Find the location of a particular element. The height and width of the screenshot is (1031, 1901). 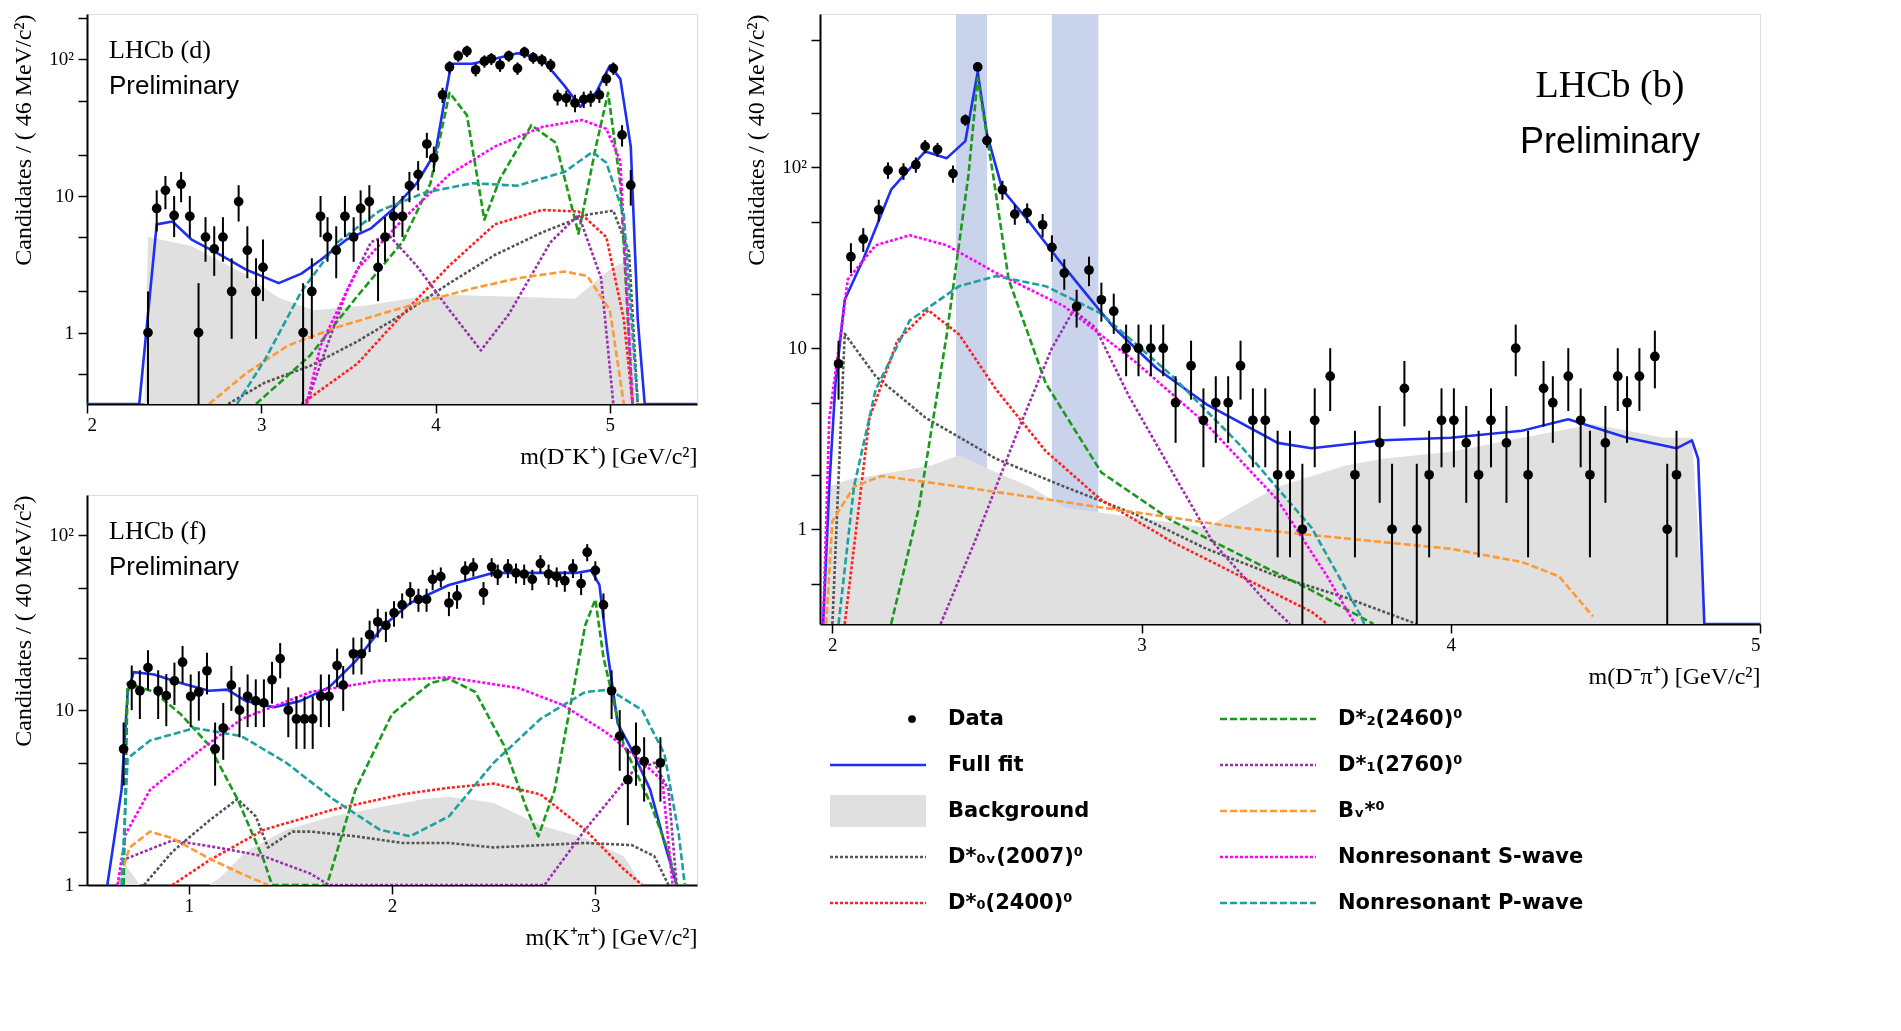

legend-label: Bᵥ*⁰ is located at coordinates (1361, 810).